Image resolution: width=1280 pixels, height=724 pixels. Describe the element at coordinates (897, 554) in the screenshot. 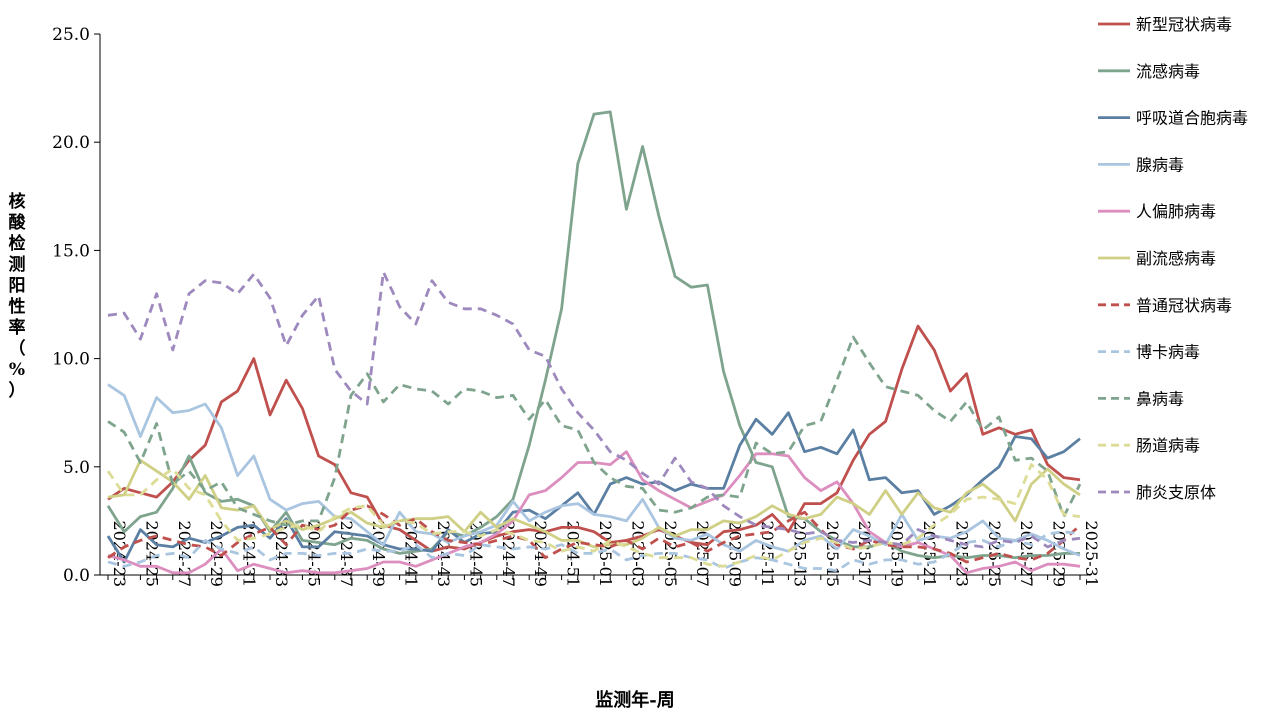

I see `x-tick-label: 2025-19` at that location.